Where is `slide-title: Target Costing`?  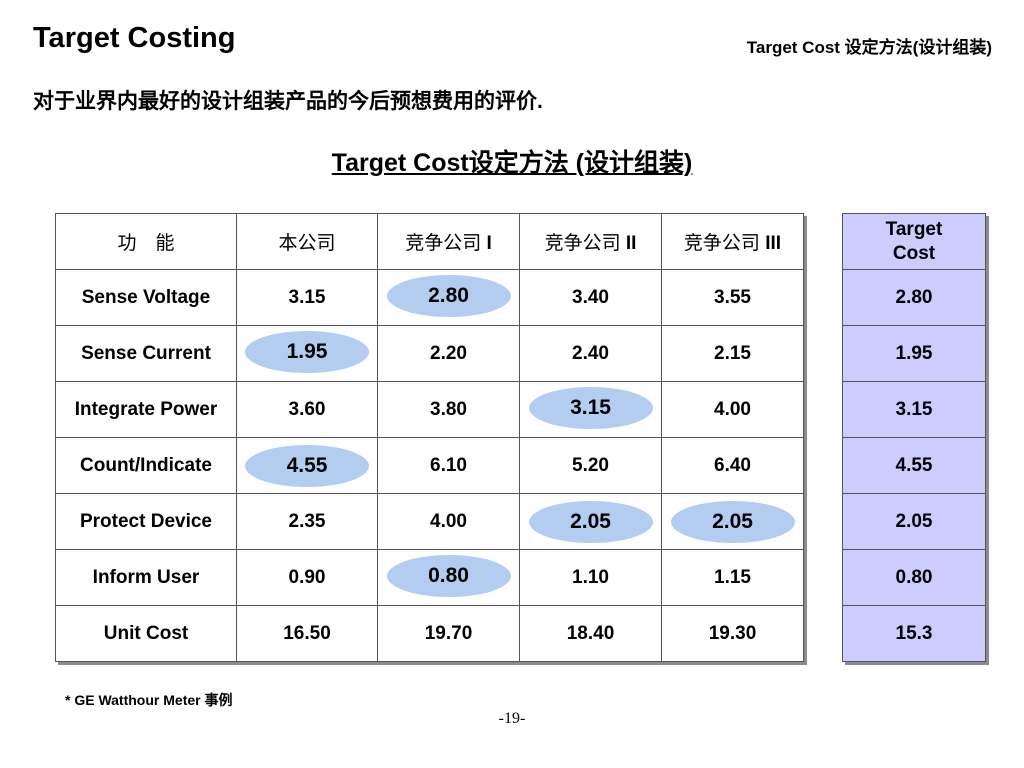 slide-title: Target Costing is located at coordinates (134, 38).